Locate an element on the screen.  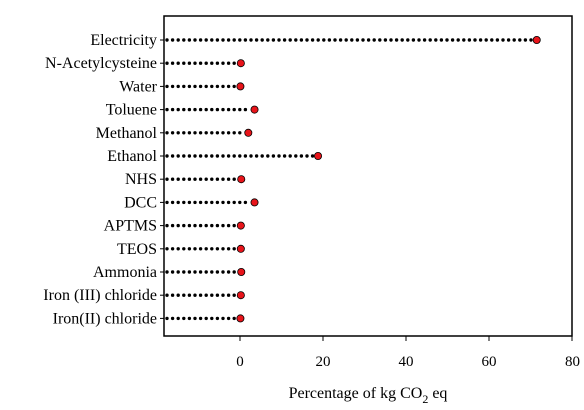
category-label-water: Water is located at coordinates (138, 86).